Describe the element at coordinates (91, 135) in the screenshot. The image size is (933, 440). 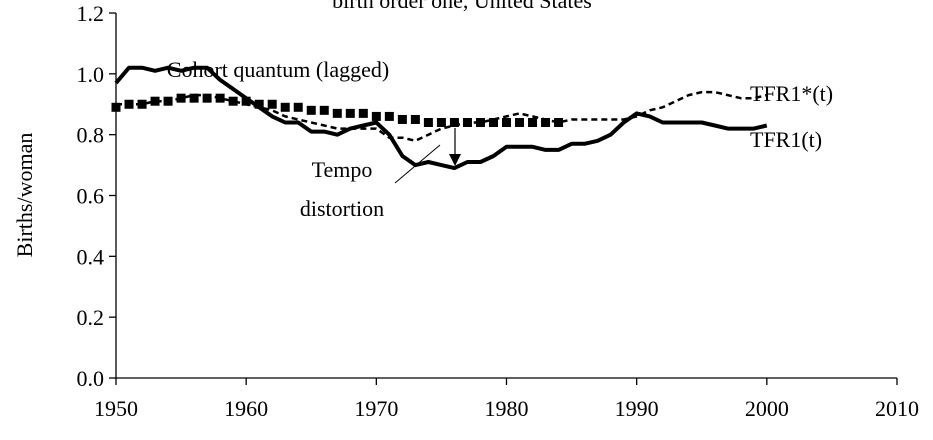
I see `y-tick-label: 0.8` at that location.